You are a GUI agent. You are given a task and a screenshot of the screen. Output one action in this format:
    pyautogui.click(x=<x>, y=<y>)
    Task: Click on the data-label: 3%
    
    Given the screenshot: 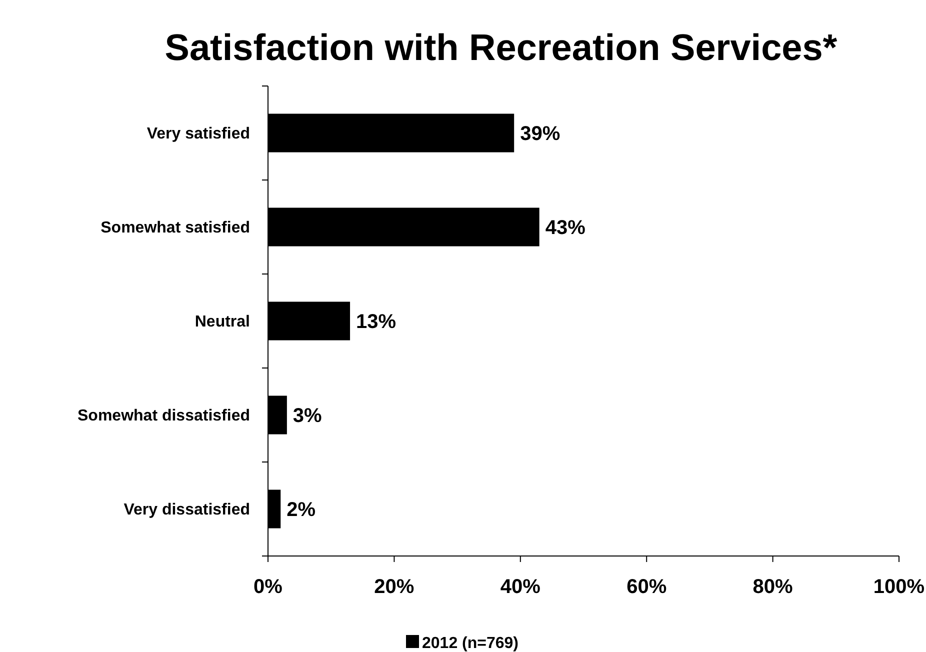 What is the action you would take?
    pyautogui.click(x=307, y=416)
    